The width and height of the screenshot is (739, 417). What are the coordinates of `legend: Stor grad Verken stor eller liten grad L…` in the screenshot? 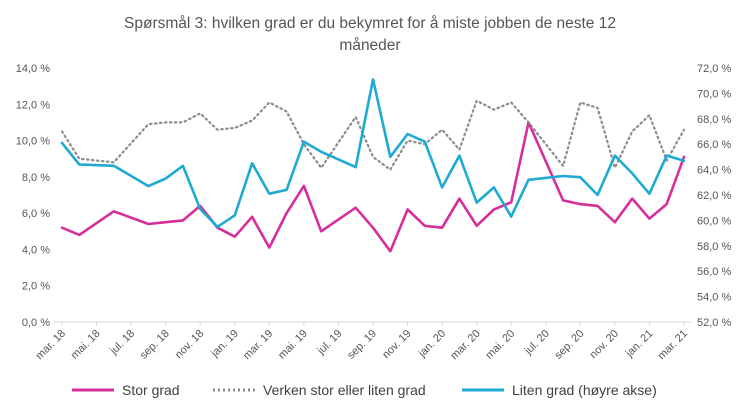 It's located at (364, 390).